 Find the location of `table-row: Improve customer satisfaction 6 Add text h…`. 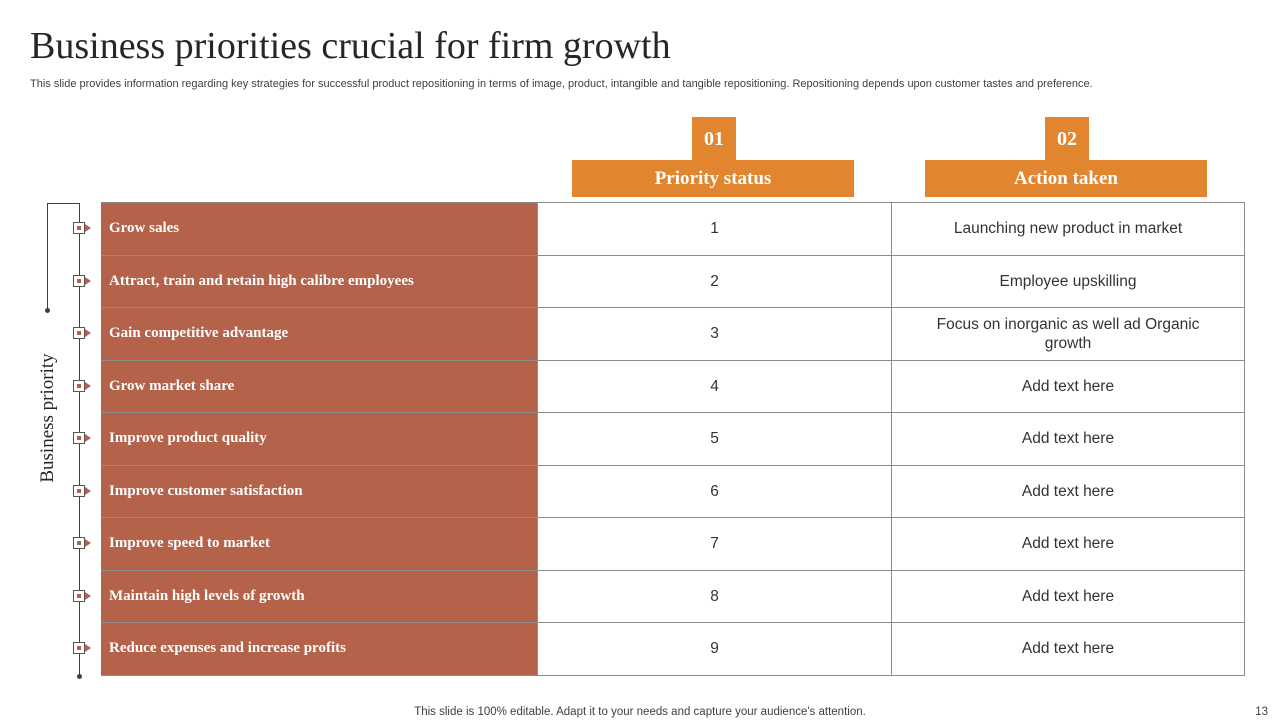

table-row: Improve customer satisfaction 6 Add text h… is located at coordinates (673, 491).